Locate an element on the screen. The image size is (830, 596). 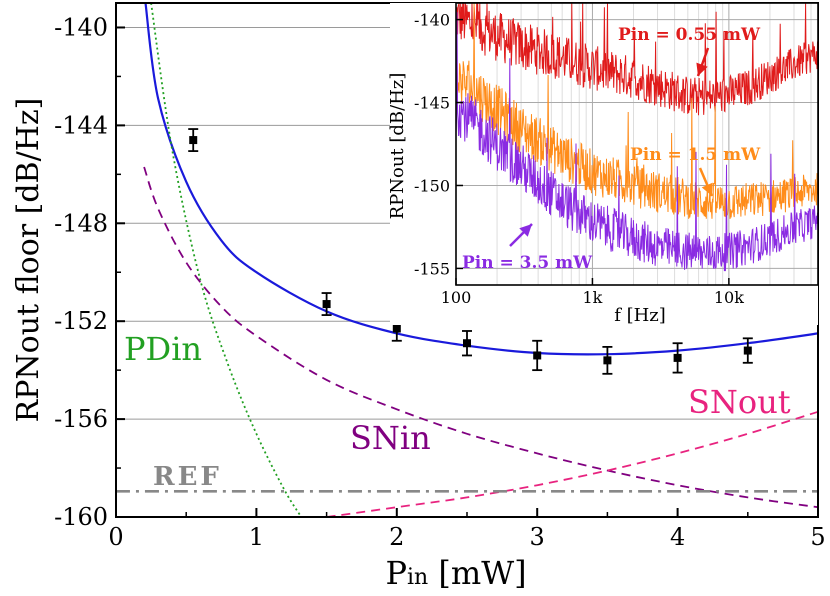
inset-x-axis-title: f [Hz] is located at coordinates (640, 315).